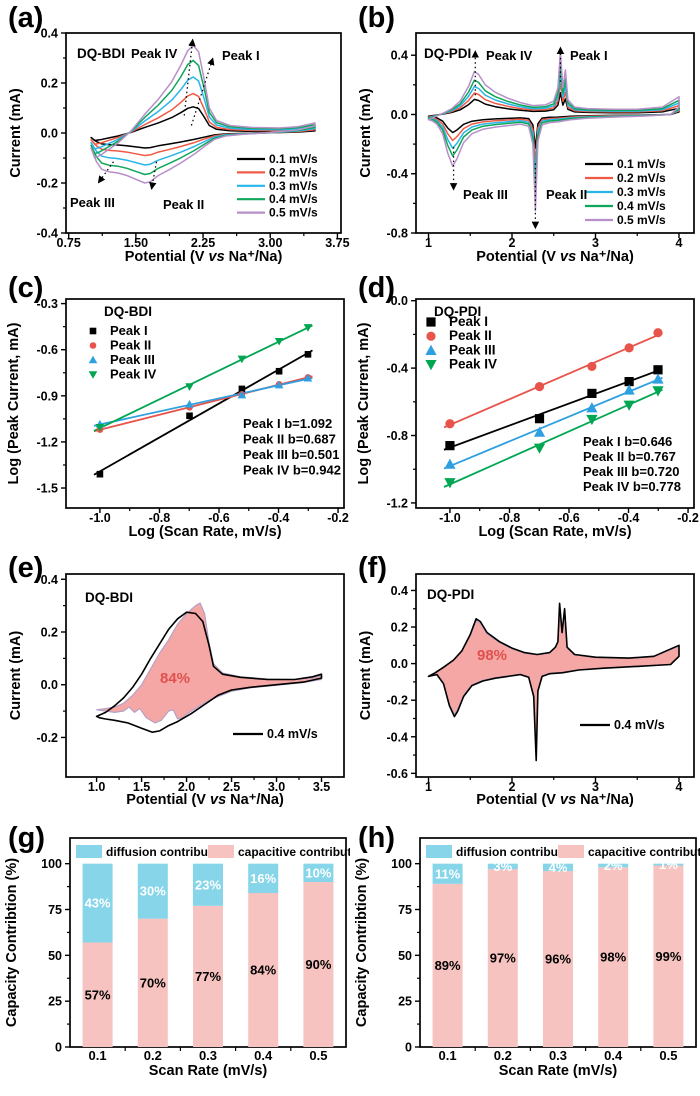  I want to click on peak-label: Peak II, so click(566, 194).